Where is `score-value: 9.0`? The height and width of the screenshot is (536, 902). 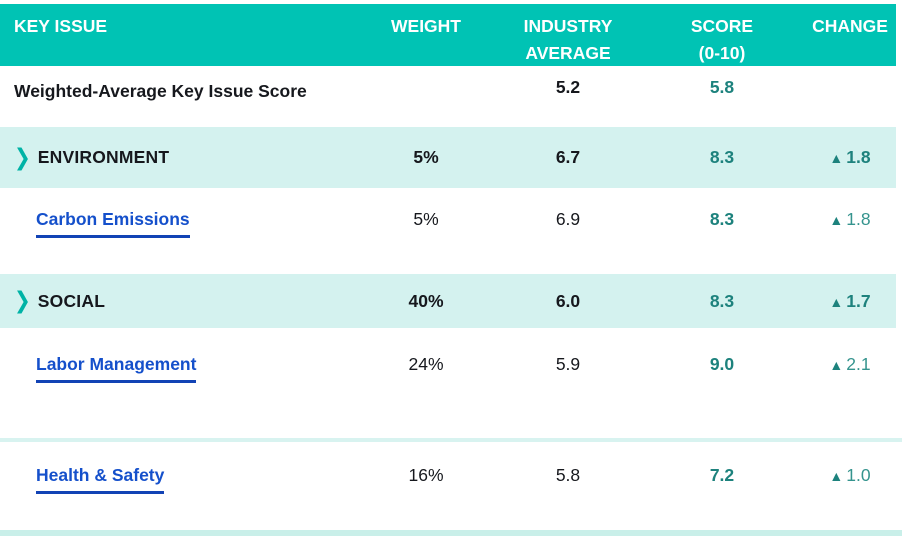 score-value: 9.0 is located at coordinates (722, 364).